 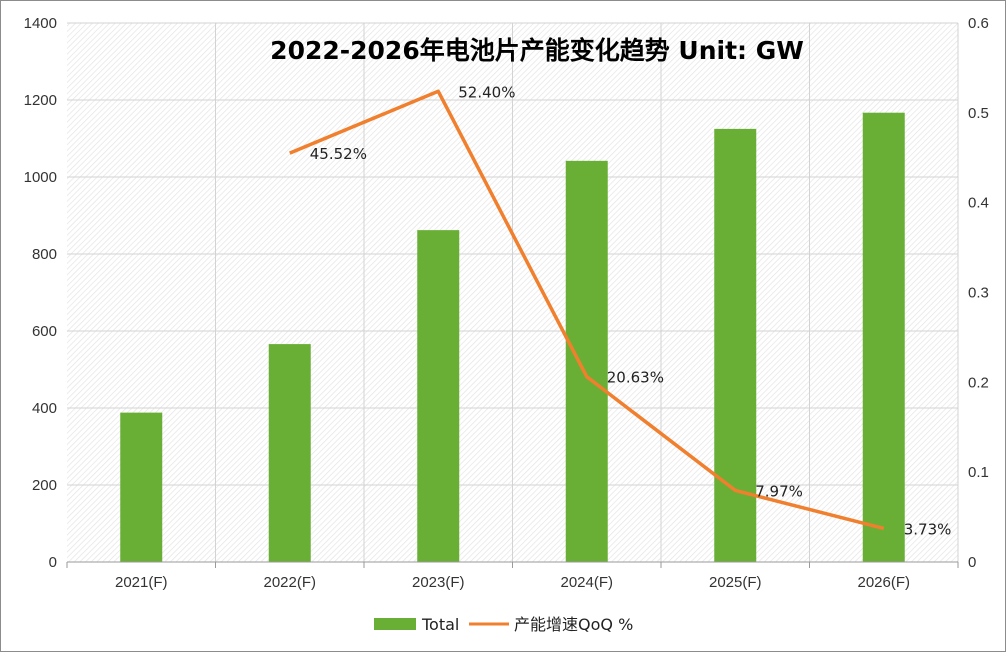 What do you see at coordinates (978, 293) in the screenshot?
I see `right-y-tick-label: 0.3` at bounding box center [978, 293].